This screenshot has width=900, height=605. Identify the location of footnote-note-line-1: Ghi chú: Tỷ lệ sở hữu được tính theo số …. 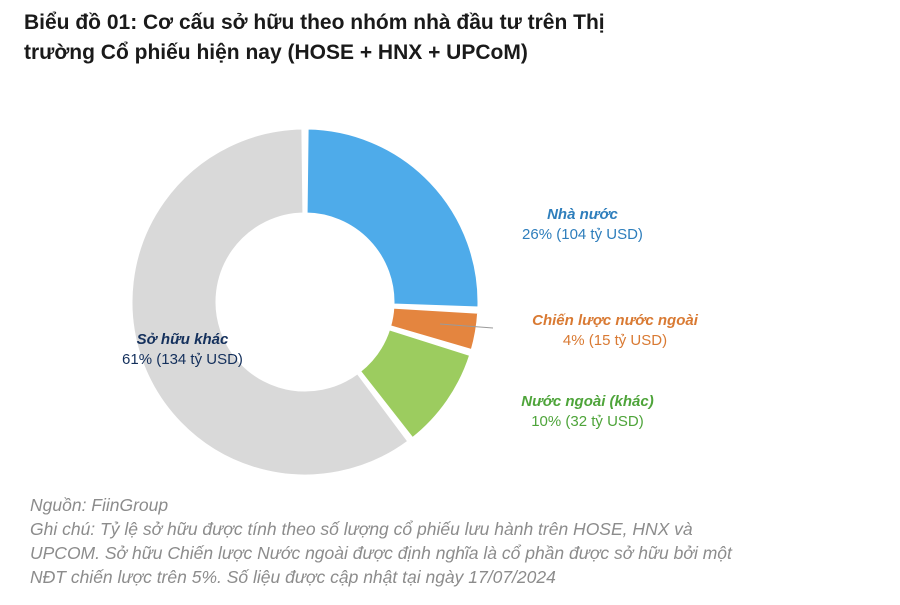
(361, 529).